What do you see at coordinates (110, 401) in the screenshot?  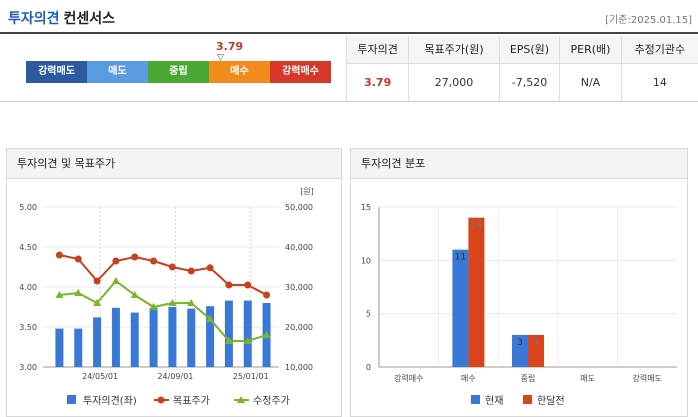 I see `legend-label: 투자의견(좌)` at bounding box center [110, 401].